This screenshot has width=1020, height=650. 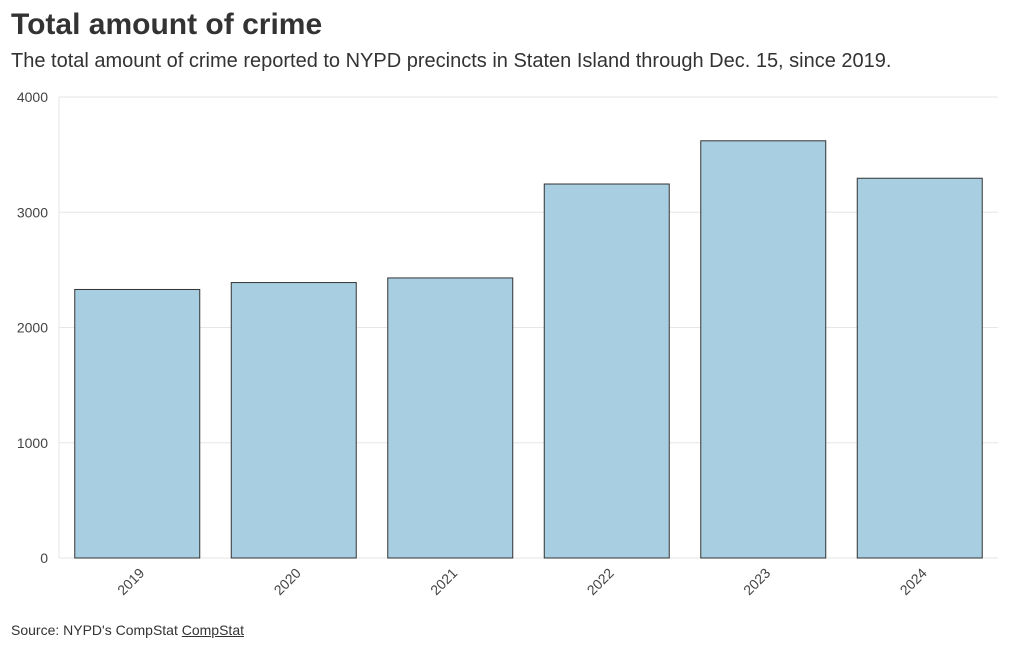 What do you see at coordinates (32, 328) in the screenshot?
I see `y-tick-label: 2000` at bounding box center [32, 328].